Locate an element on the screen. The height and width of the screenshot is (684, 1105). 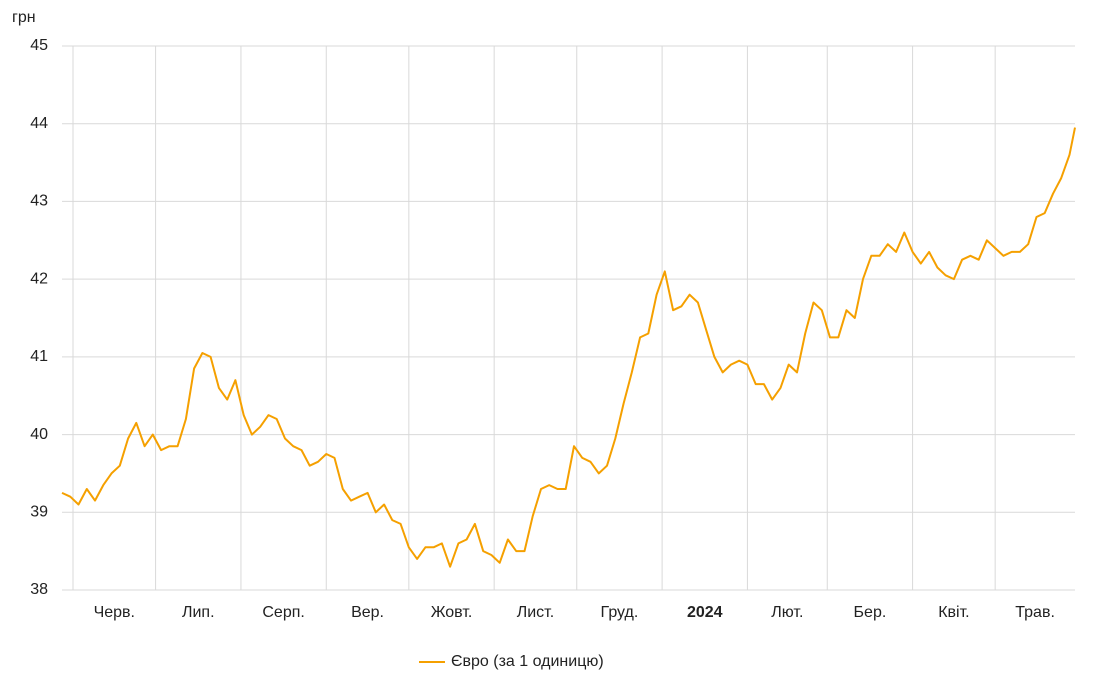
x-tick-label: Лют. is located at coordinates (787, 612).